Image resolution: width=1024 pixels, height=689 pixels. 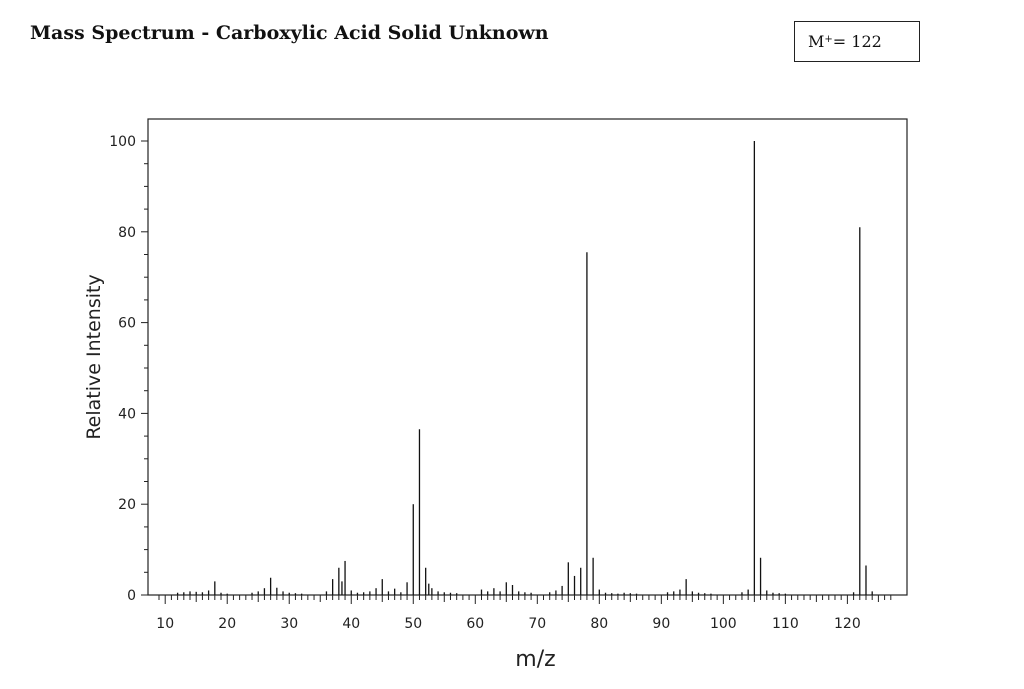 I want to click on x-tick-label: 110, so click(x=785, y=624).